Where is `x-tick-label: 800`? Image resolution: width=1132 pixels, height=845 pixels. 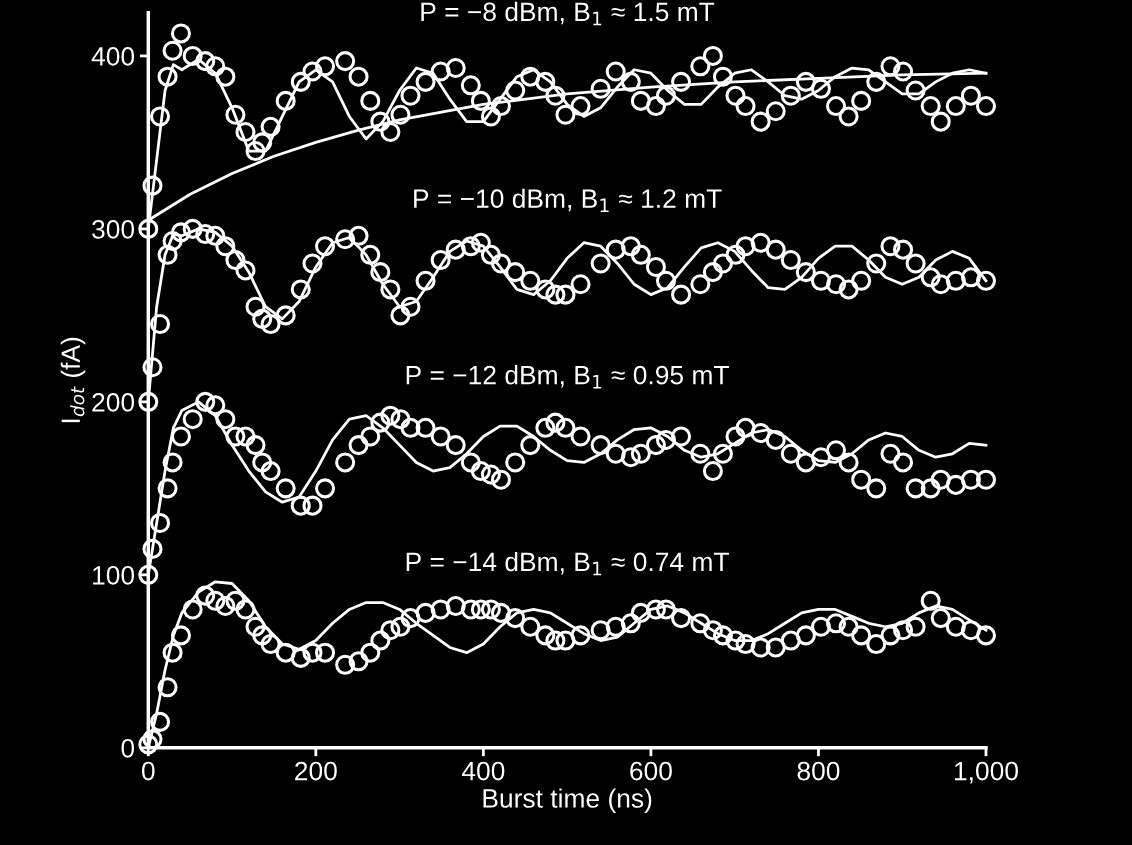 x-tick-label: 800 is located at coordinates (818, 771).